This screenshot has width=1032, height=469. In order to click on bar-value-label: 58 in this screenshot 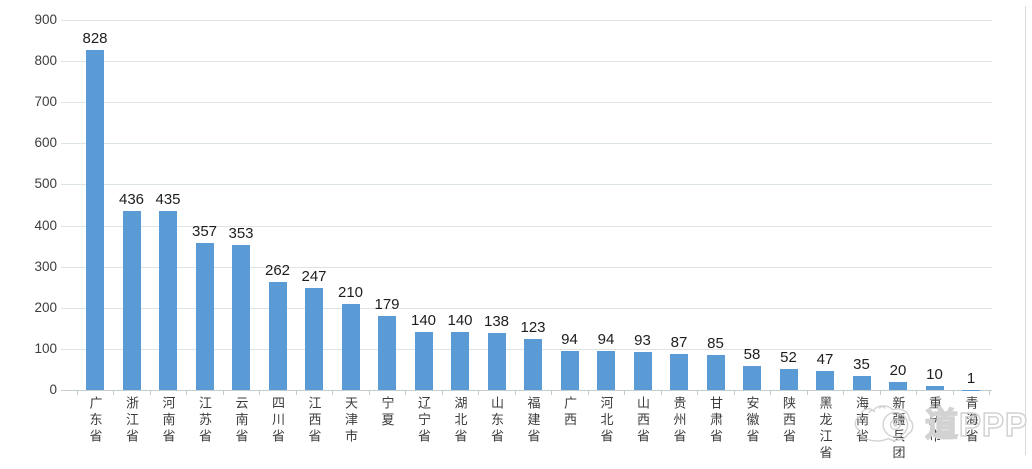, I will do `click(752, 355)`.